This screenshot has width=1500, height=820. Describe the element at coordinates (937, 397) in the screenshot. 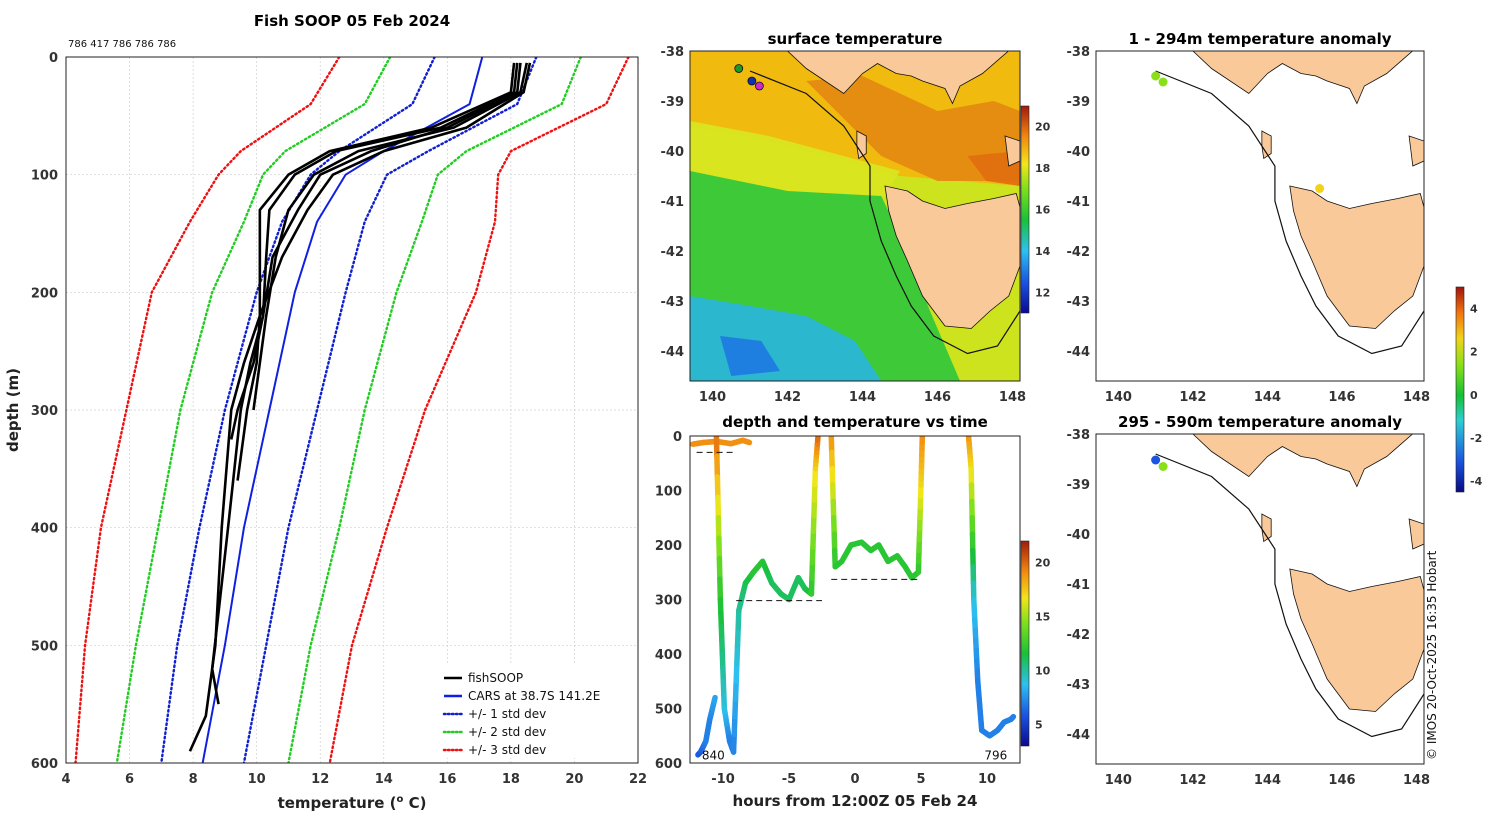

I see `lon-tick-label: 146` at that location.